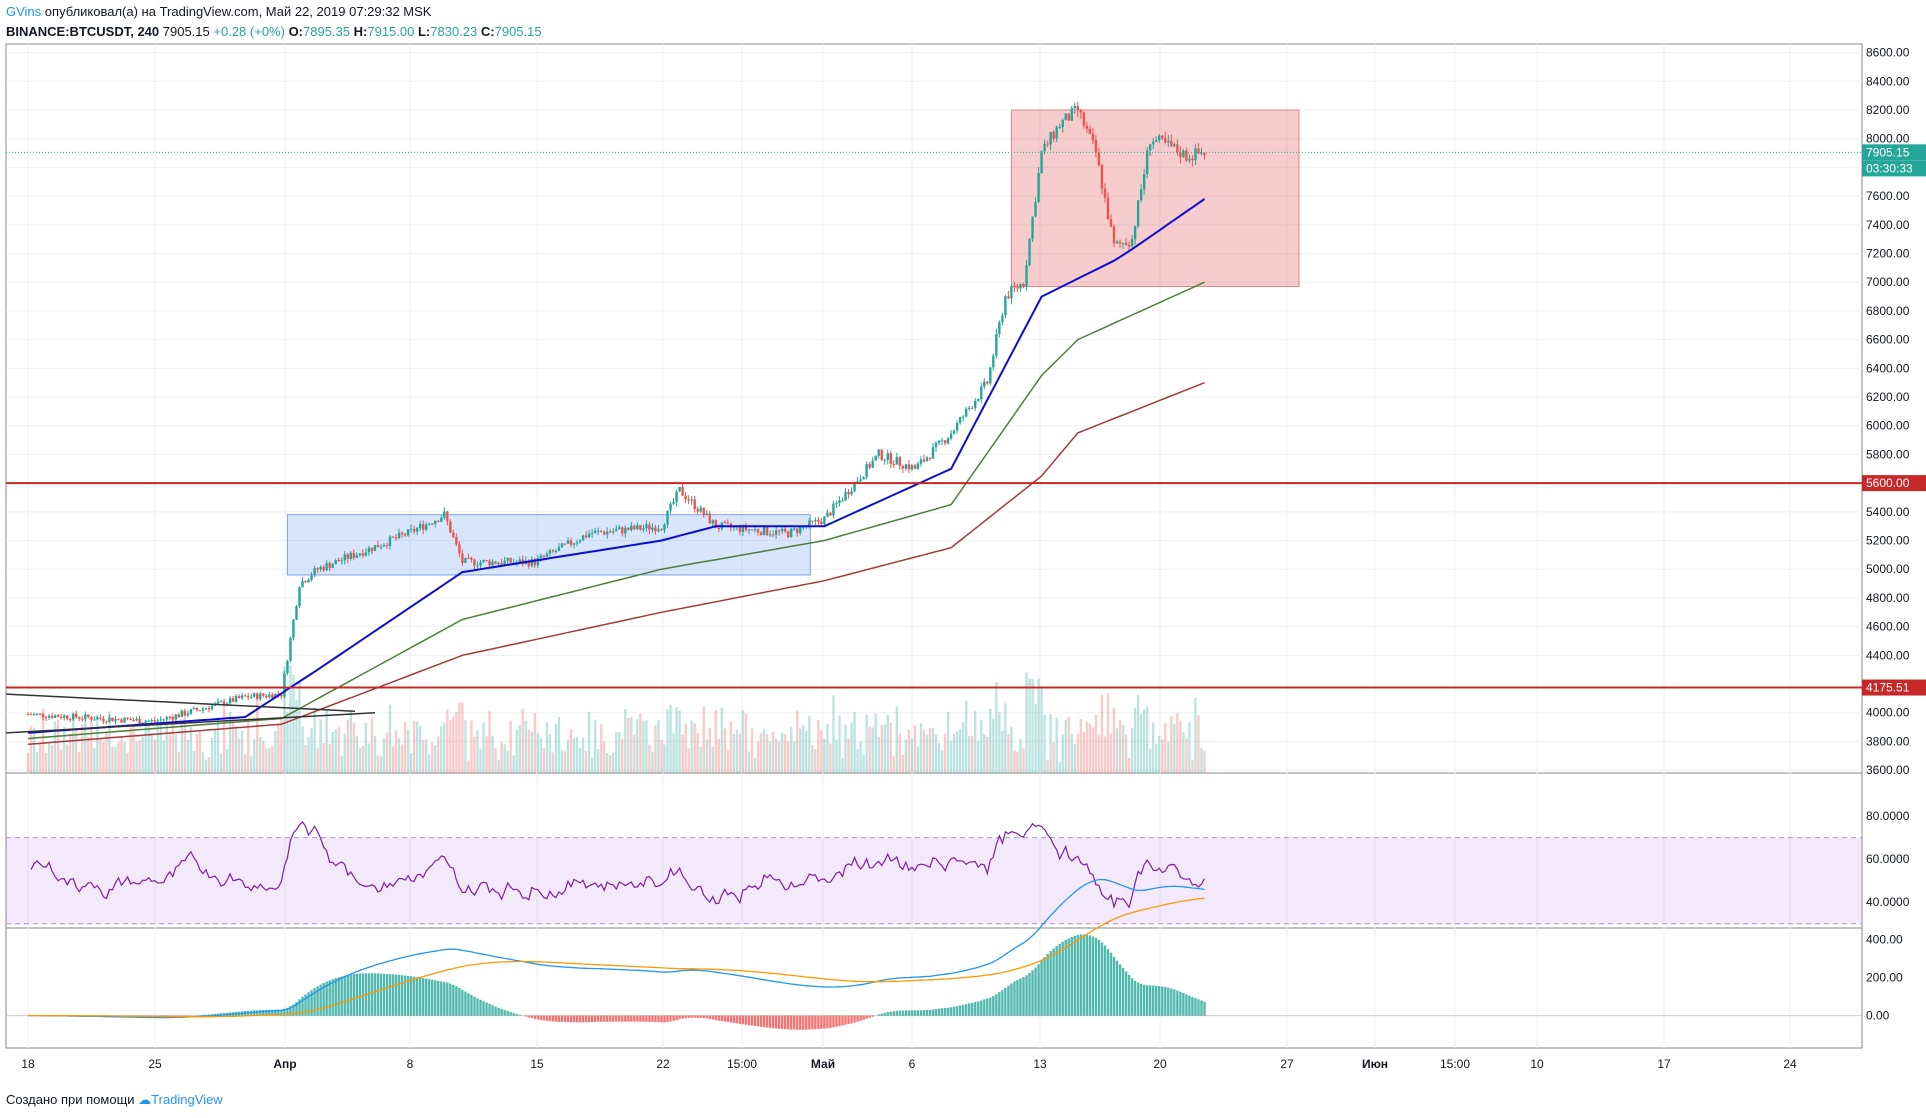 This screenshot has width=1926, height=1118. I want to click on time-tick-label: 22, so click(663, 1064).